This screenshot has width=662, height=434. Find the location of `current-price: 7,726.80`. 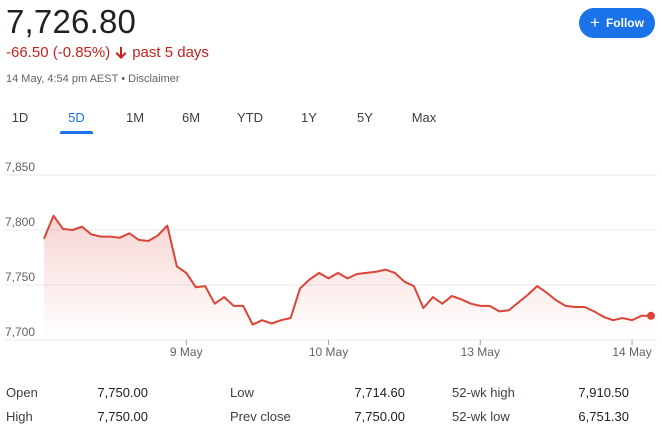

current-price: 7,726.80 is located at coordinates (71, 21).